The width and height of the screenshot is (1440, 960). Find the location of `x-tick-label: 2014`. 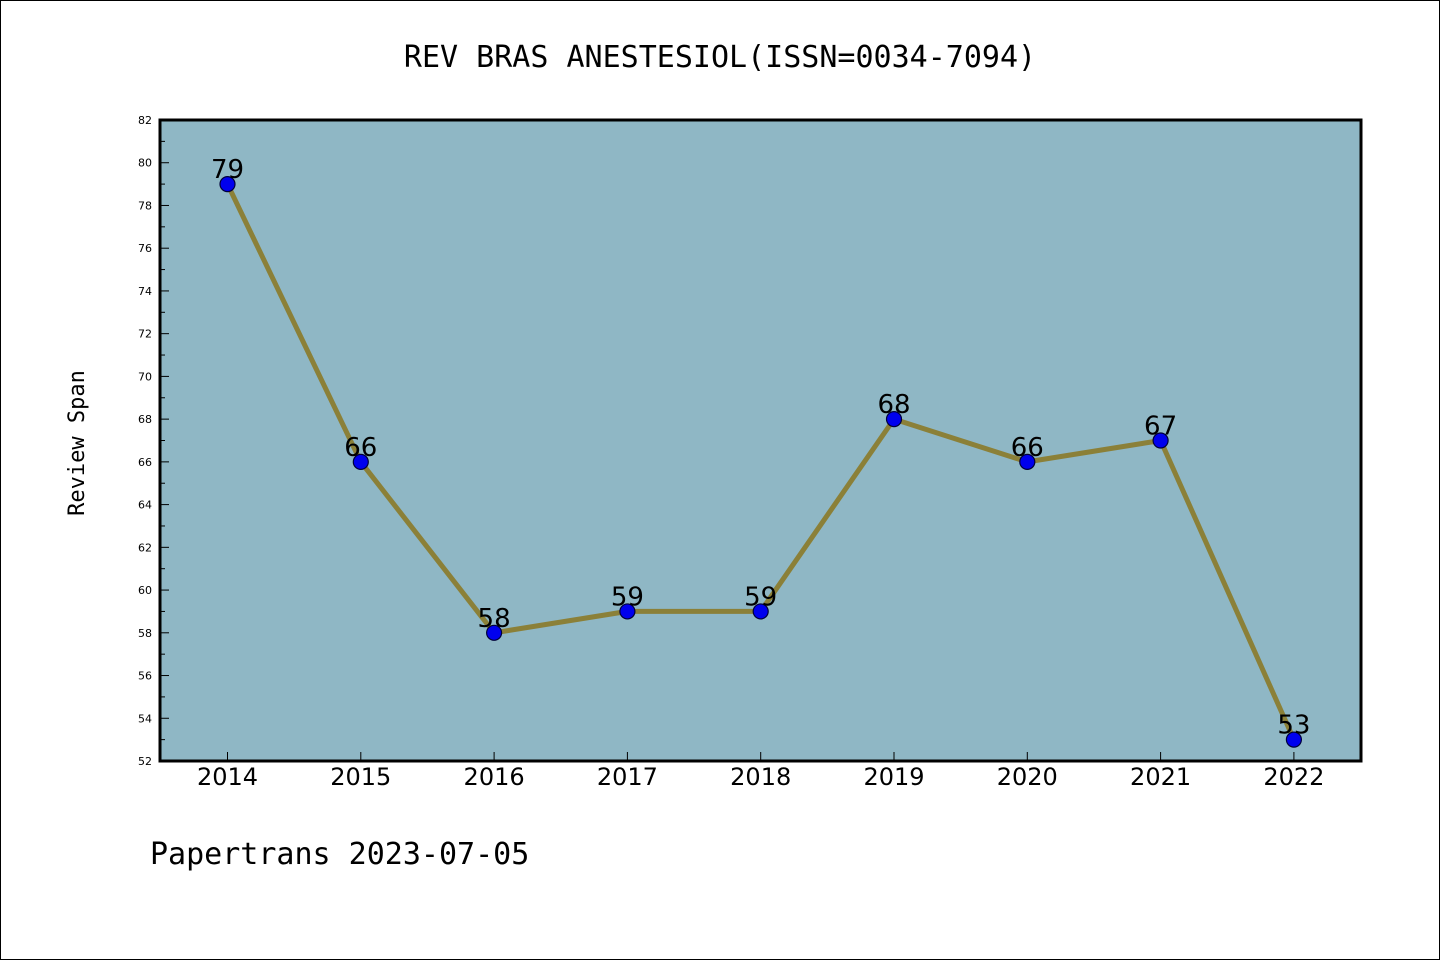

x-tick-label: 2014 is located at coordinates (227, 777).